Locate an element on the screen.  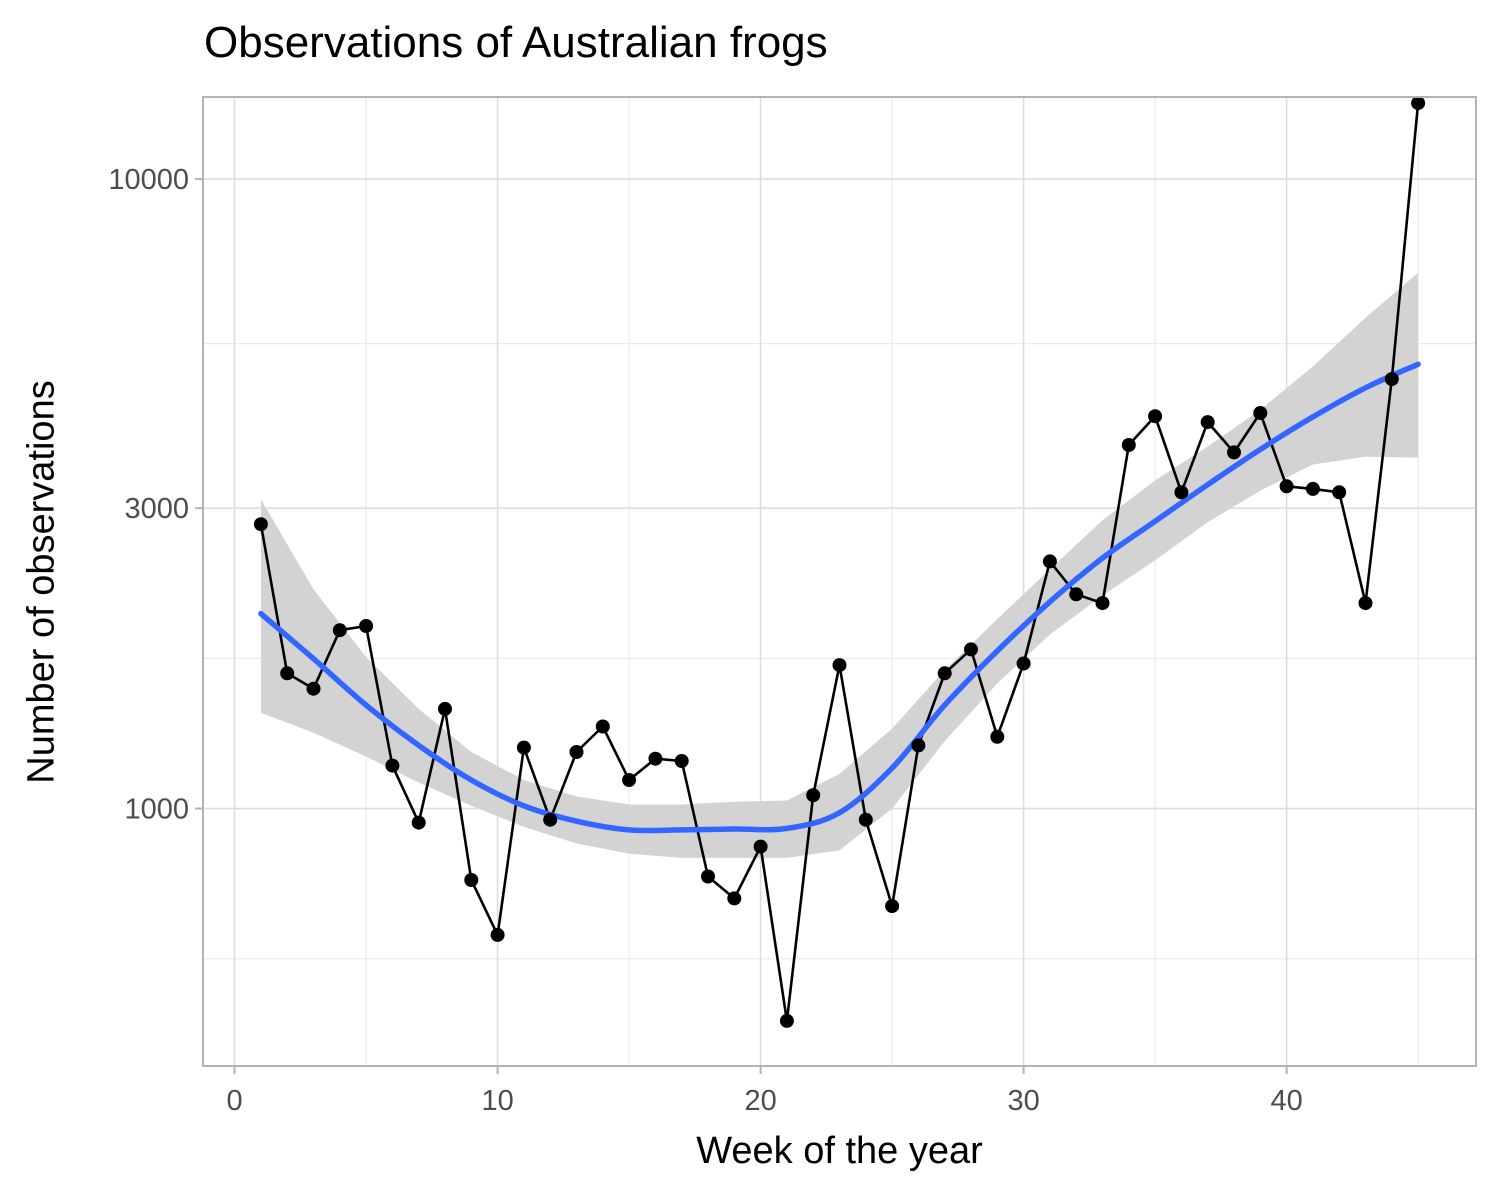
x-tick-label: 20 is located at coordinates (760, 1101).